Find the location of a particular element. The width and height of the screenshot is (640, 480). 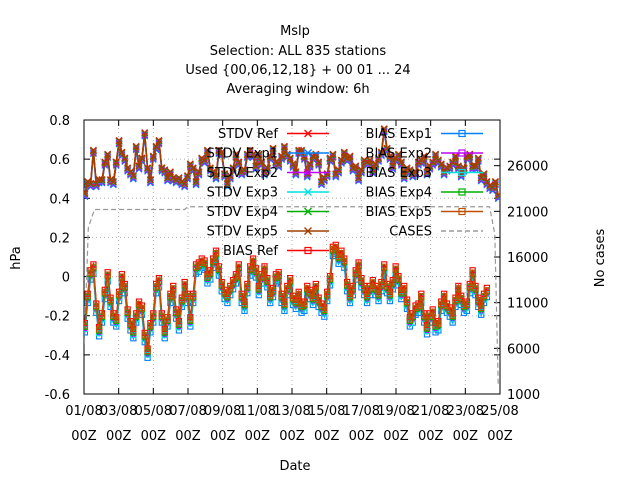

y-tick-label: 0 is located at coordinates (66, 278).